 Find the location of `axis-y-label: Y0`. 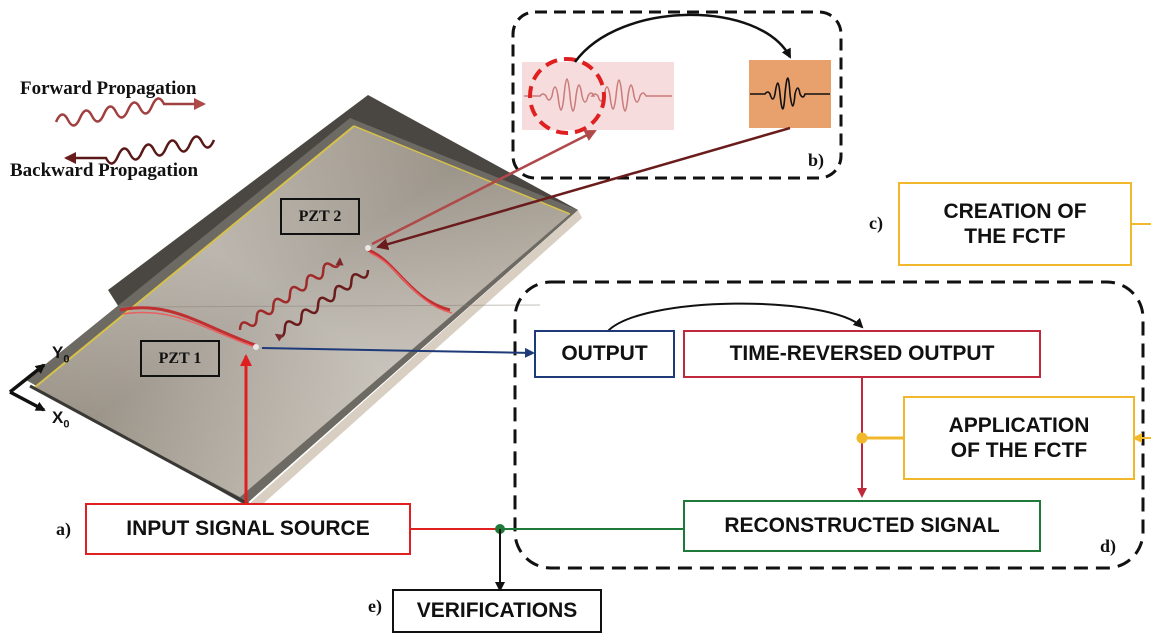

axis-y-label: Y0 is located at coordinates (60, 354).